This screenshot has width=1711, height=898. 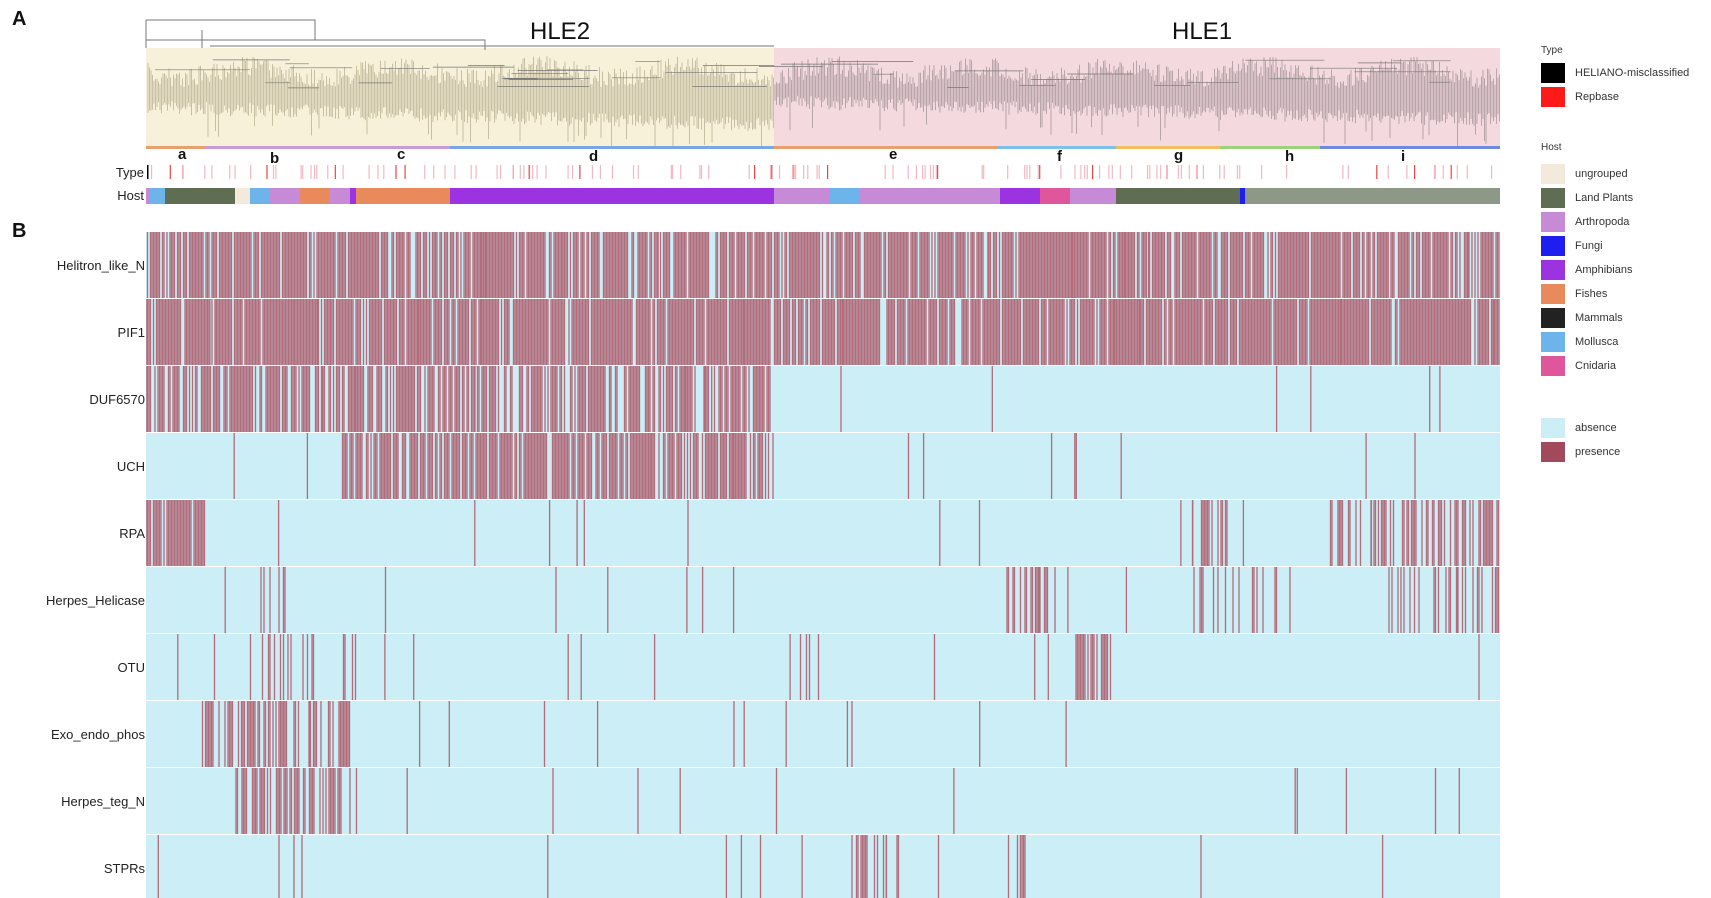 What do you see at coordinates (114, 172) in the screenshot?
I see `track-label-type: Type` at bounding box center [114, 172].